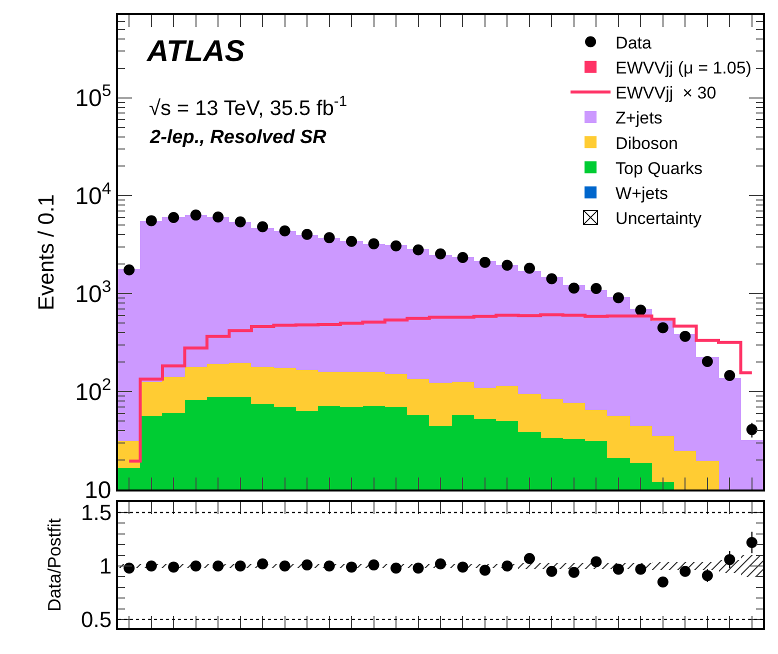  What do you see at coordinates (93, 292) in the screenshot?
I see `y-tick-label: 10$^{3}$` at bounding box center [93, 292].